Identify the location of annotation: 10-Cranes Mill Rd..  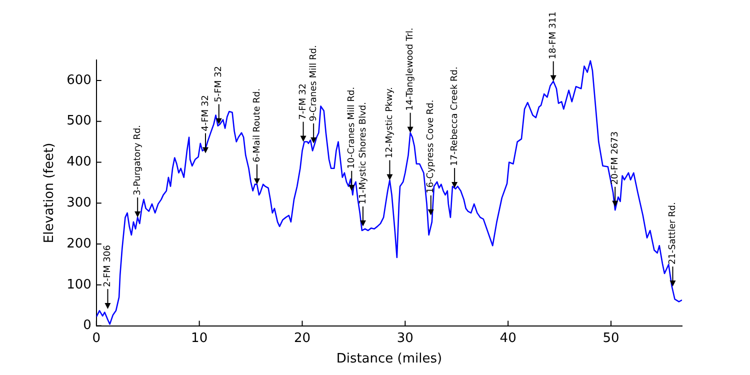
(351, 127).